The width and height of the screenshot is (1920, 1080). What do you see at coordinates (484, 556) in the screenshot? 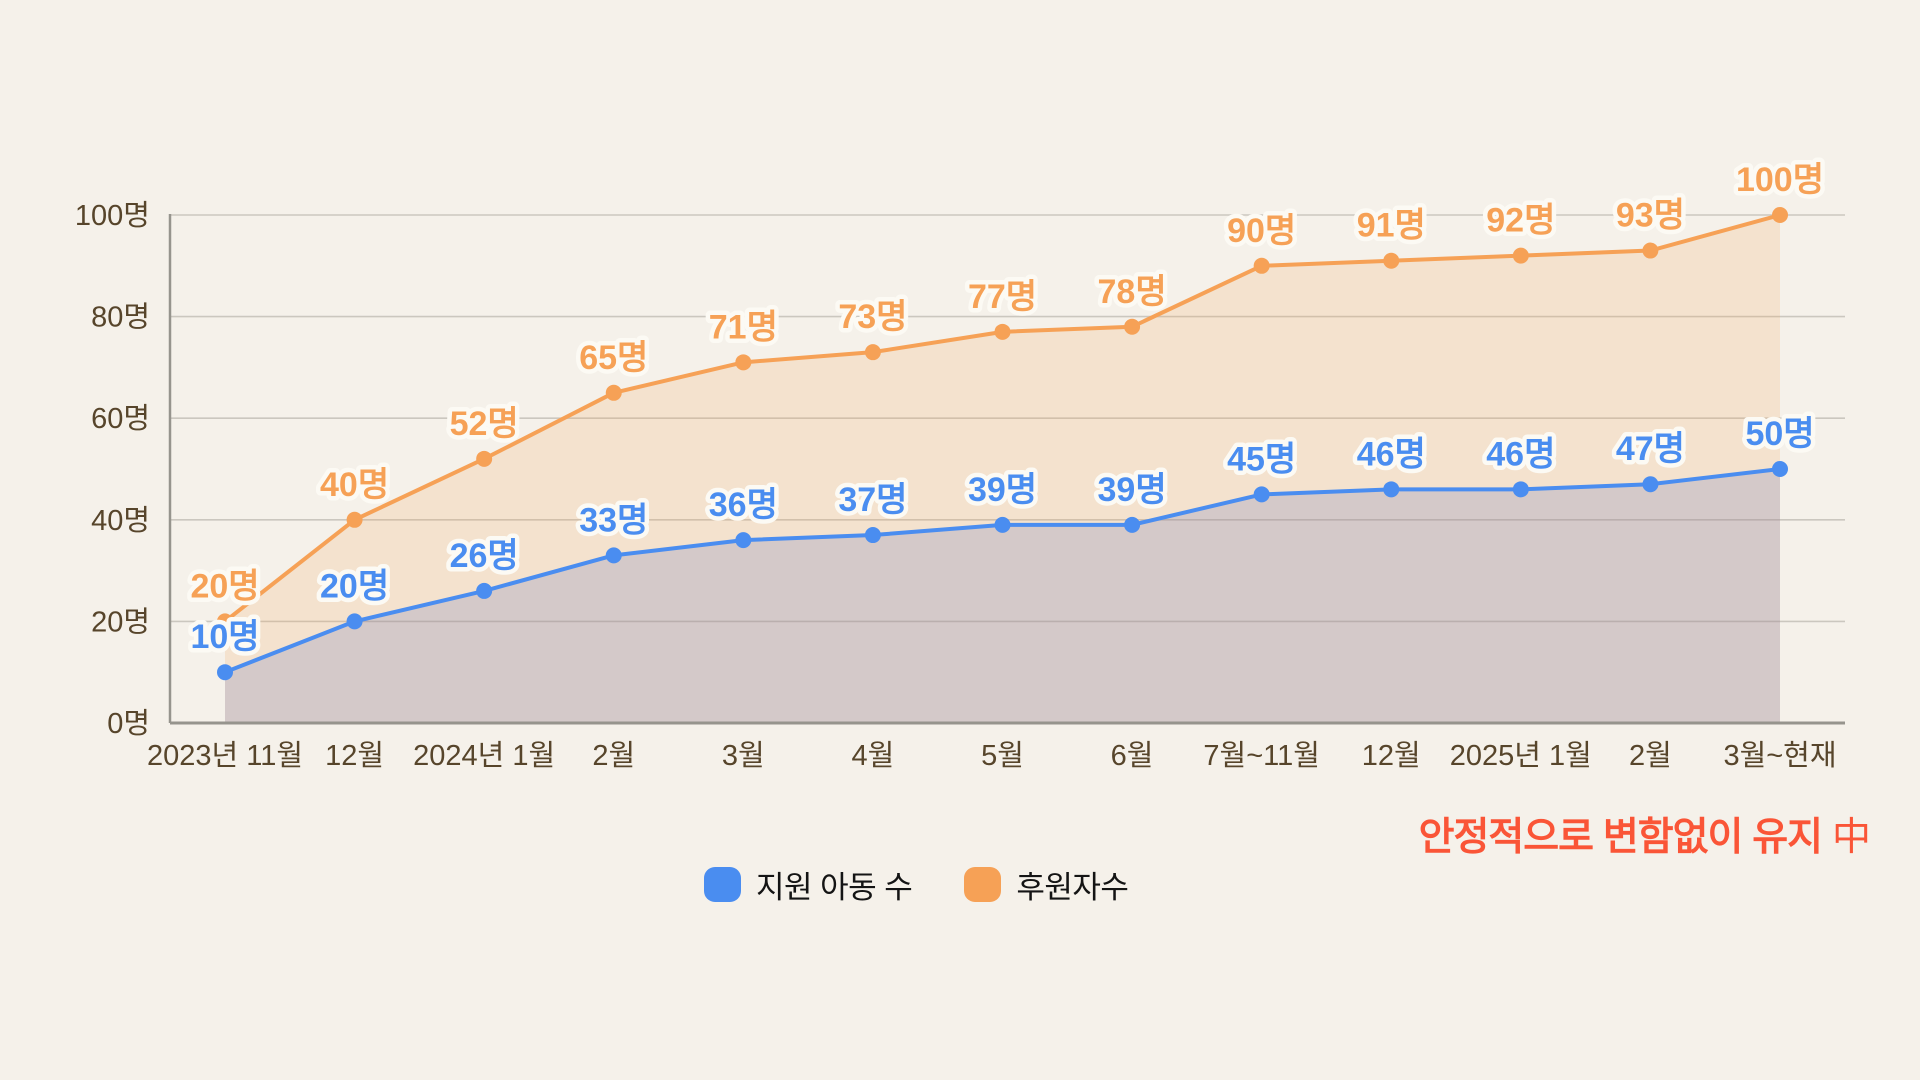
I see `data-label: 26명` at bounding box center [484, 556].